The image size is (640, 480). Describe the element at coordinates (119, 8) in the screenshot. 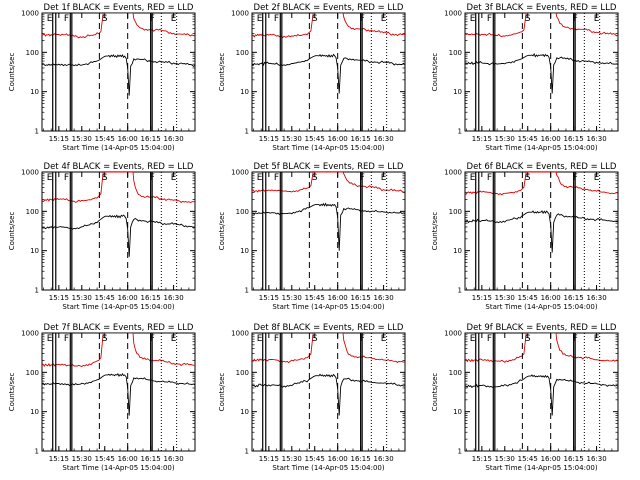

I see `chart-title: Det 1f BLACK = Events, RED = LLD` at that location.